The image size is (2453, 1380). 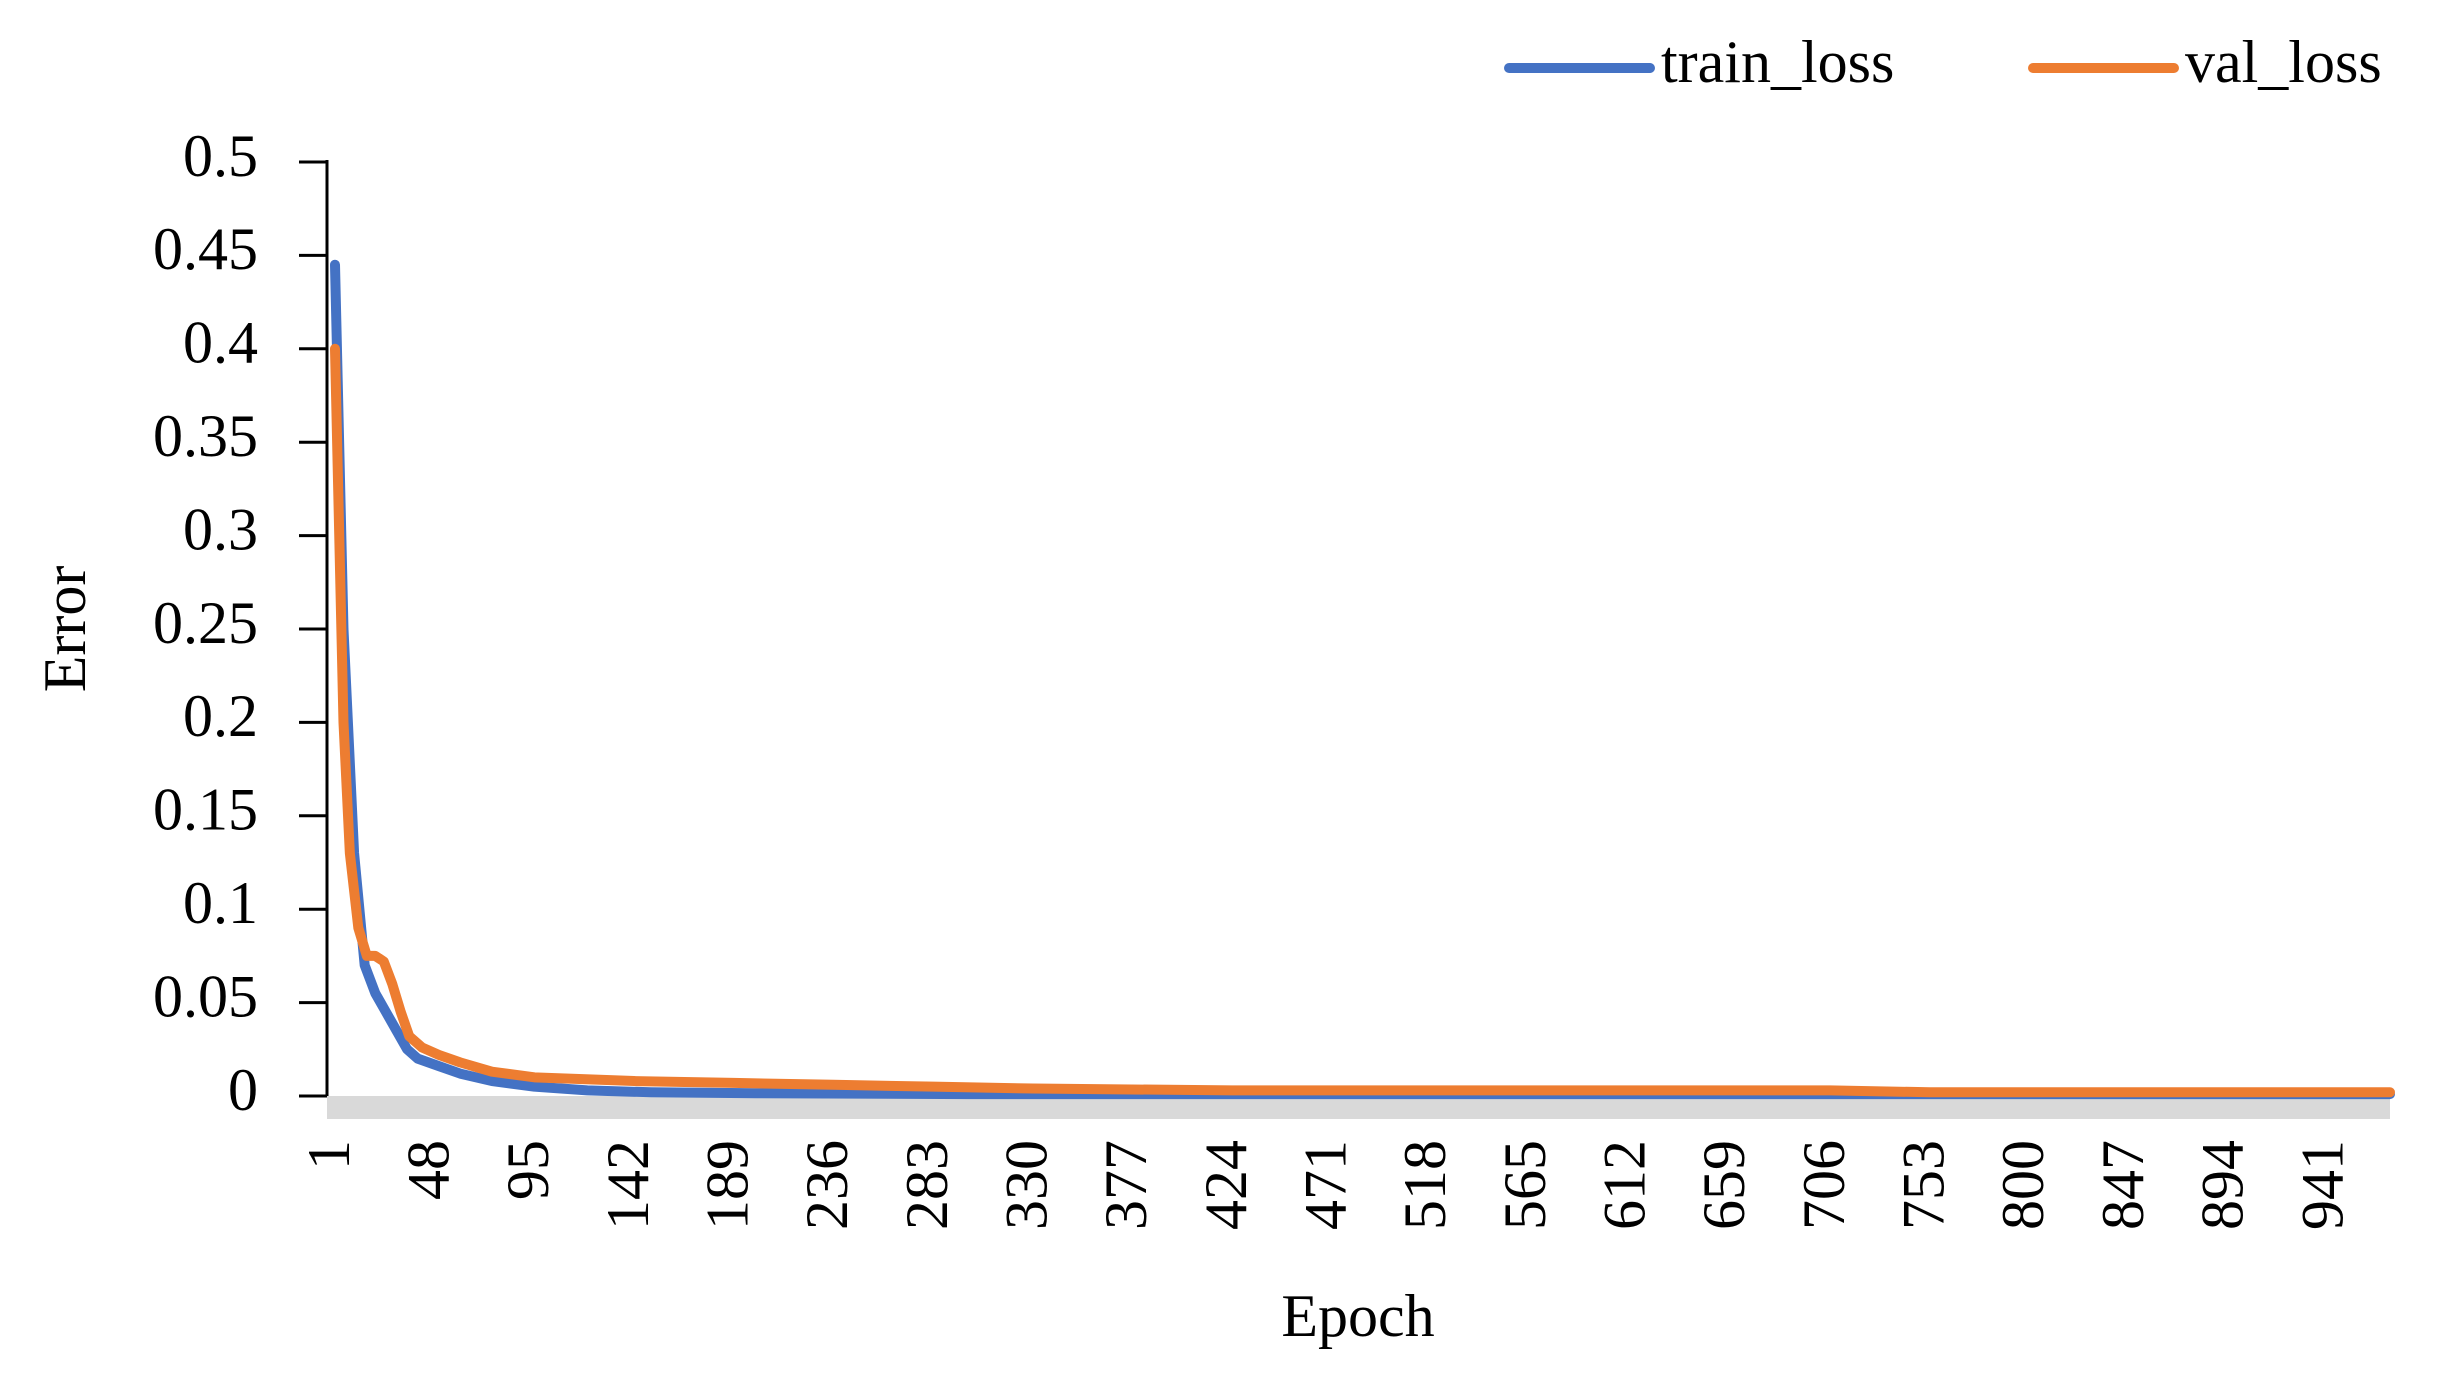 I want to click on x-tick-label: 847, so click(x=2123, y=1185).